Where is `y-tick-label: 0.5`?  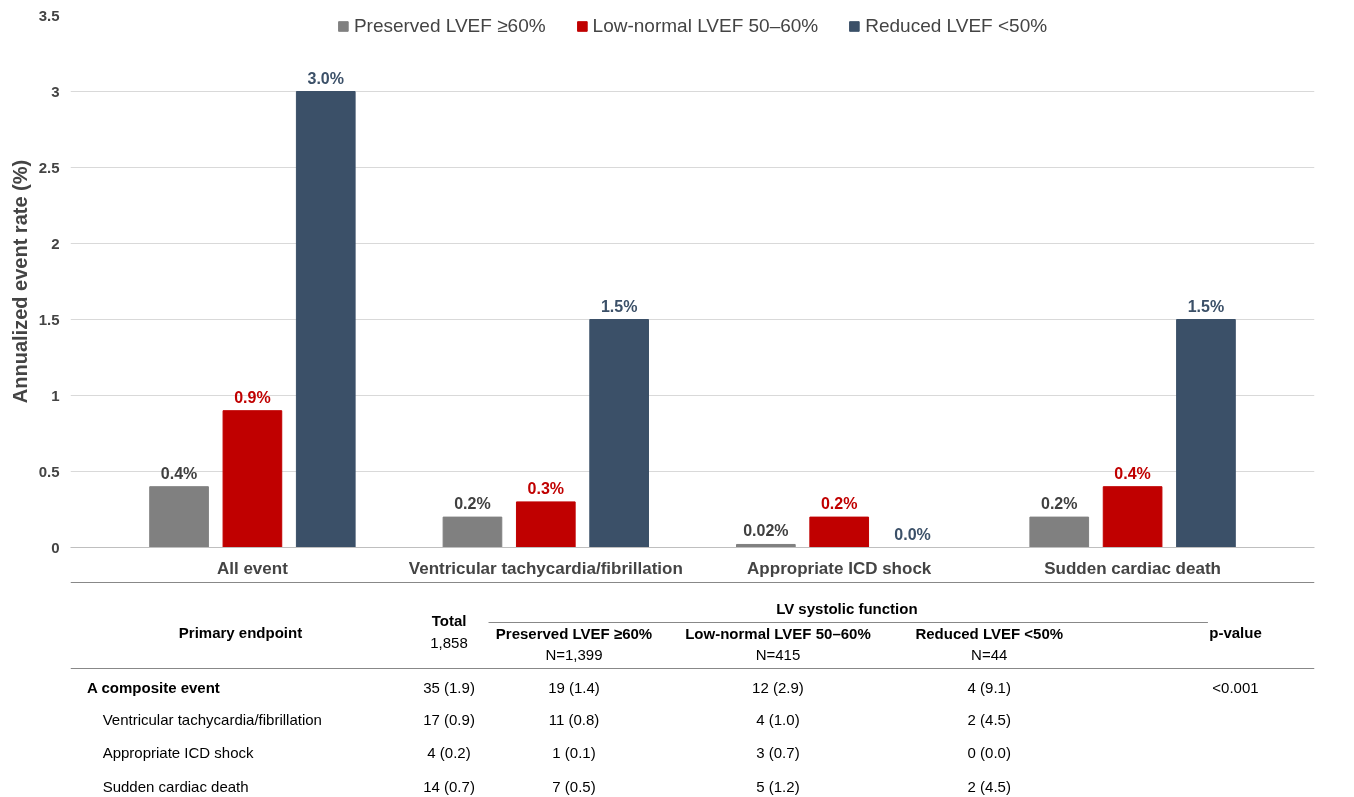
y-tick-label: 0.5 is located at coordinates (49, 471).